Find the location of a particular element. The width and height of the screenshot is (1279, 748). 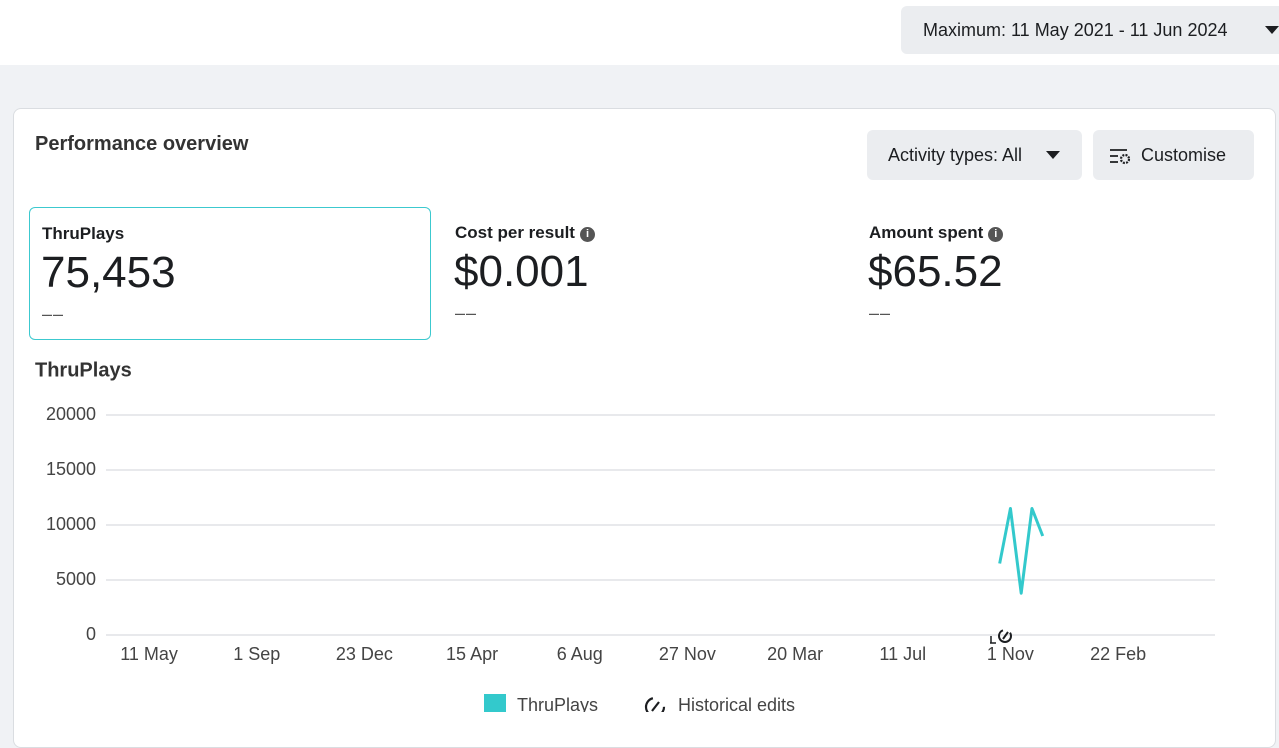

y-tick-label: 10000 is located at coordinates (71, 524).